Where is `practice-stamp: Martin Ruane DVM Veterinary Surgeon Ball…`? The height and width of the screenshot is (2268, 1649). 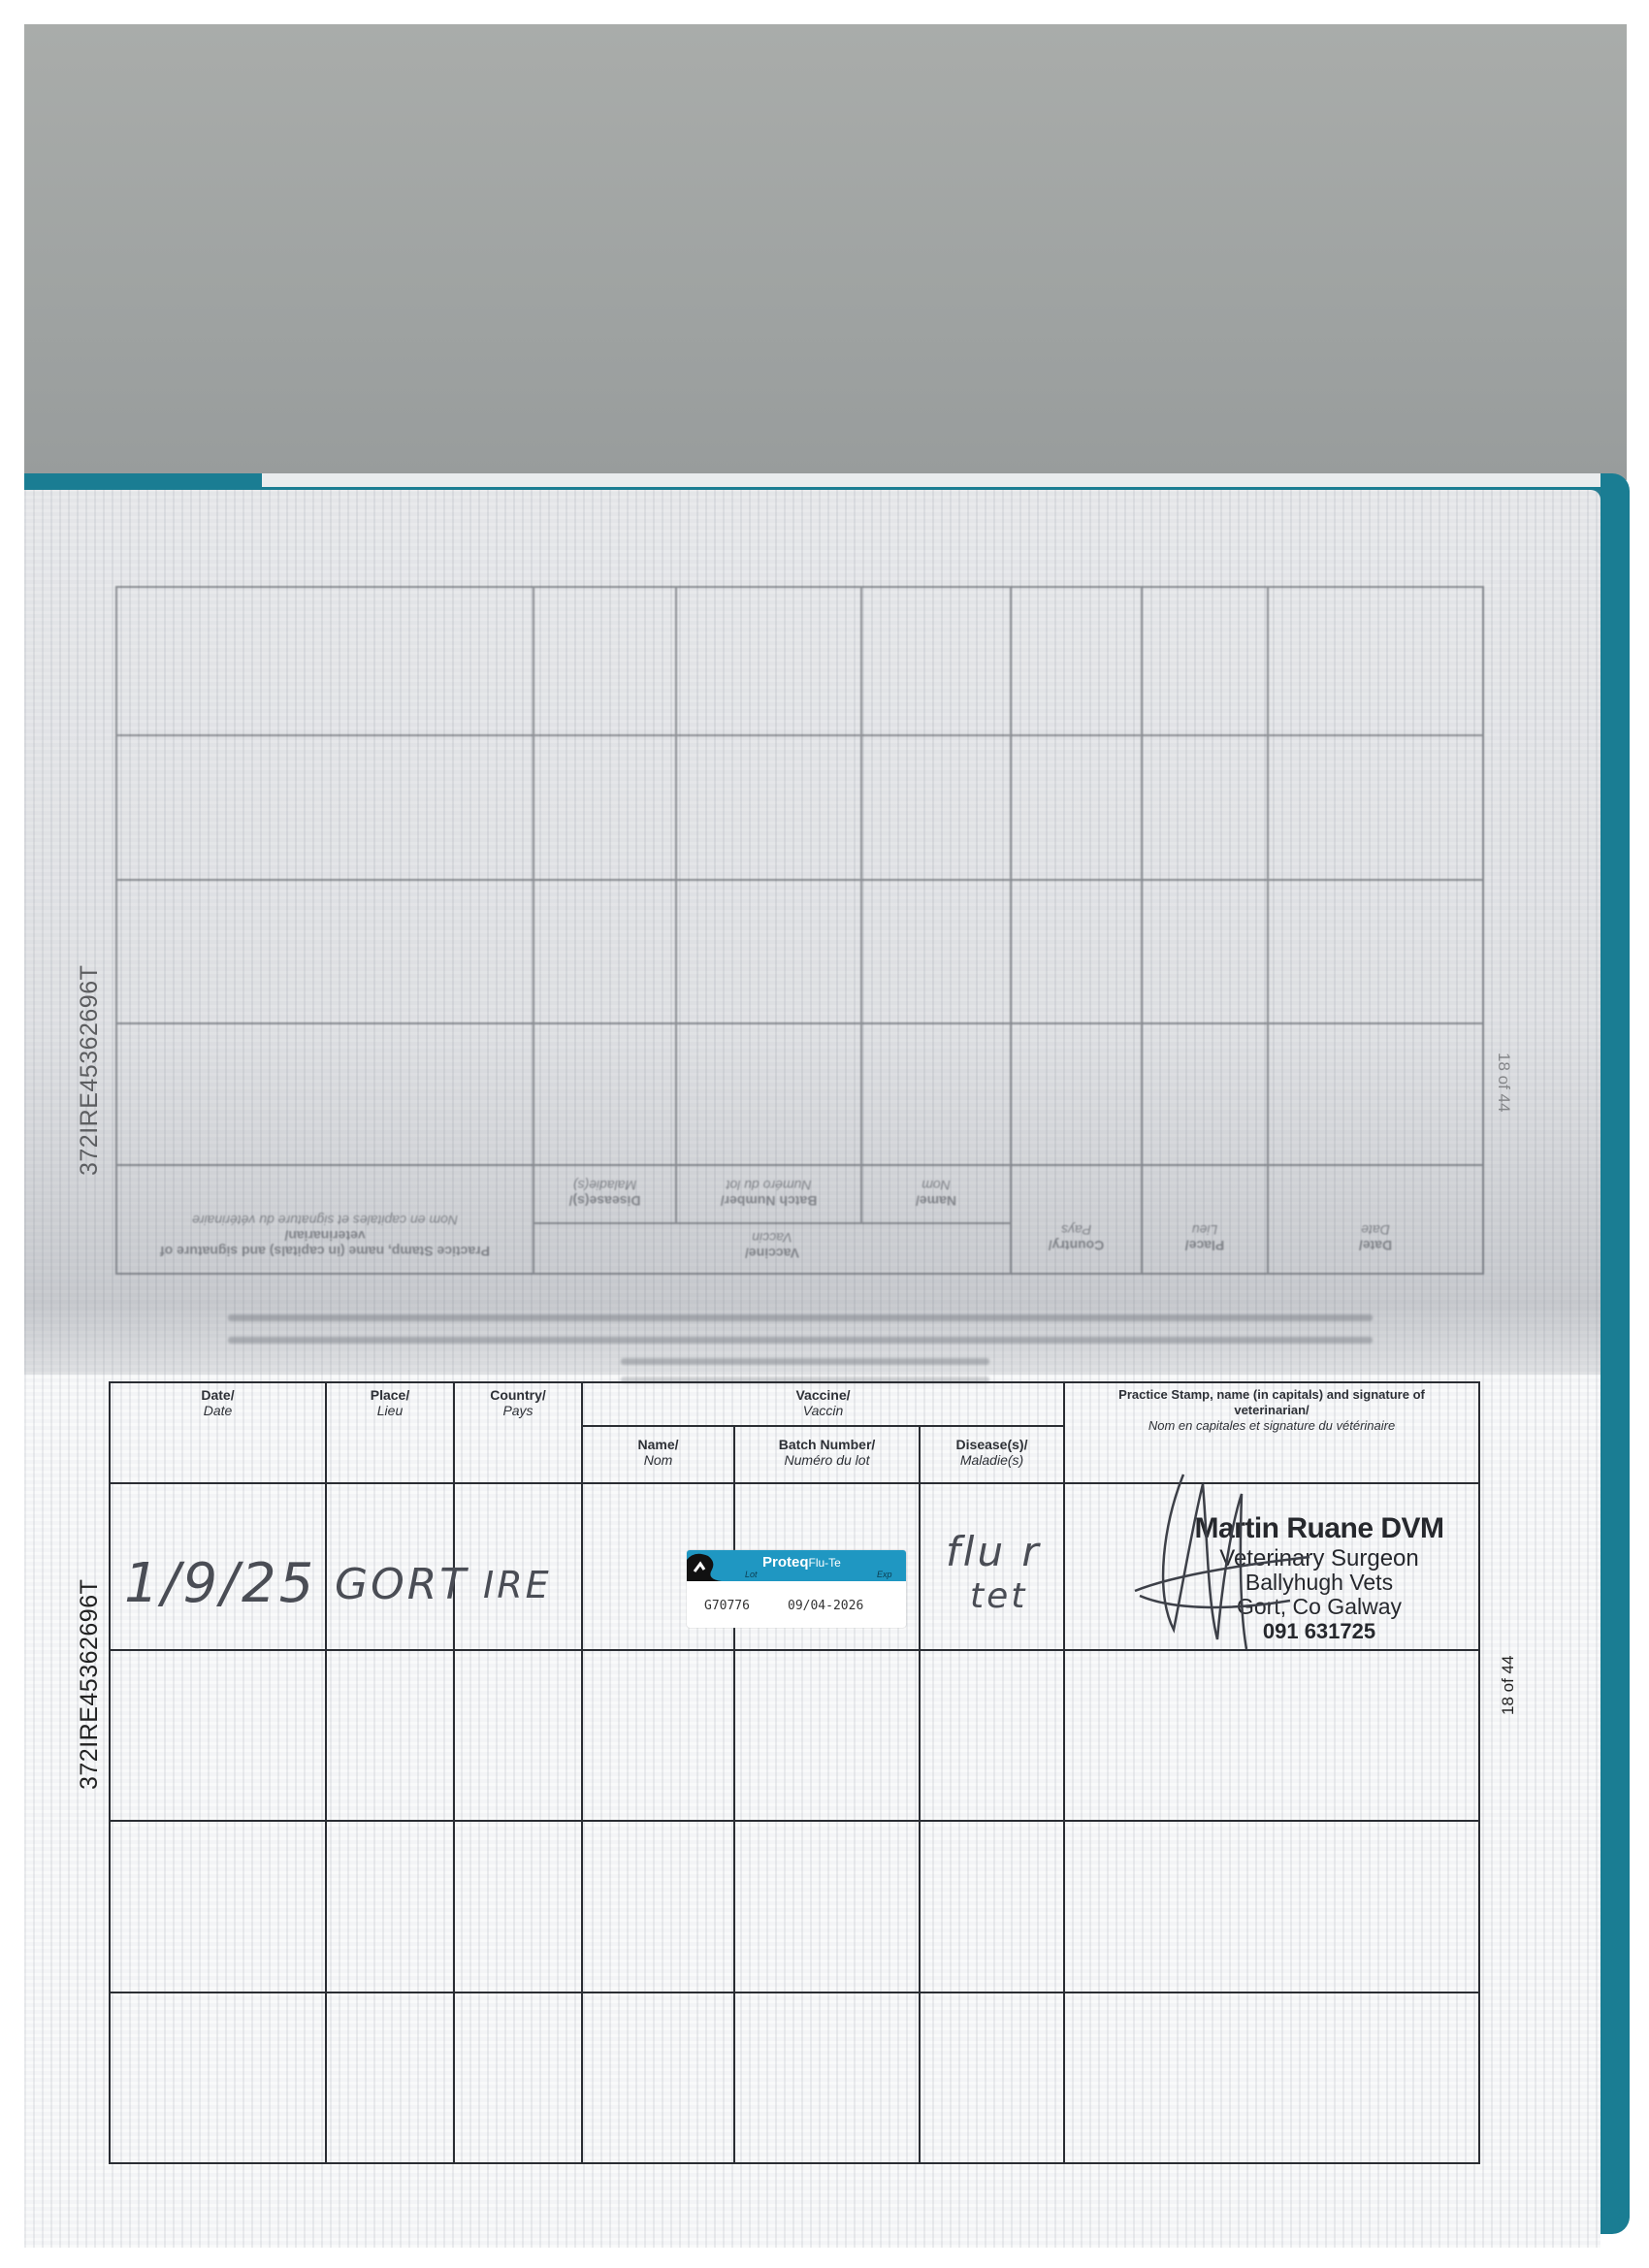
practice-stamp: Martin Ruane DVM Veterinary Surgeon Ball… is located at coordinates (1319, 1577).